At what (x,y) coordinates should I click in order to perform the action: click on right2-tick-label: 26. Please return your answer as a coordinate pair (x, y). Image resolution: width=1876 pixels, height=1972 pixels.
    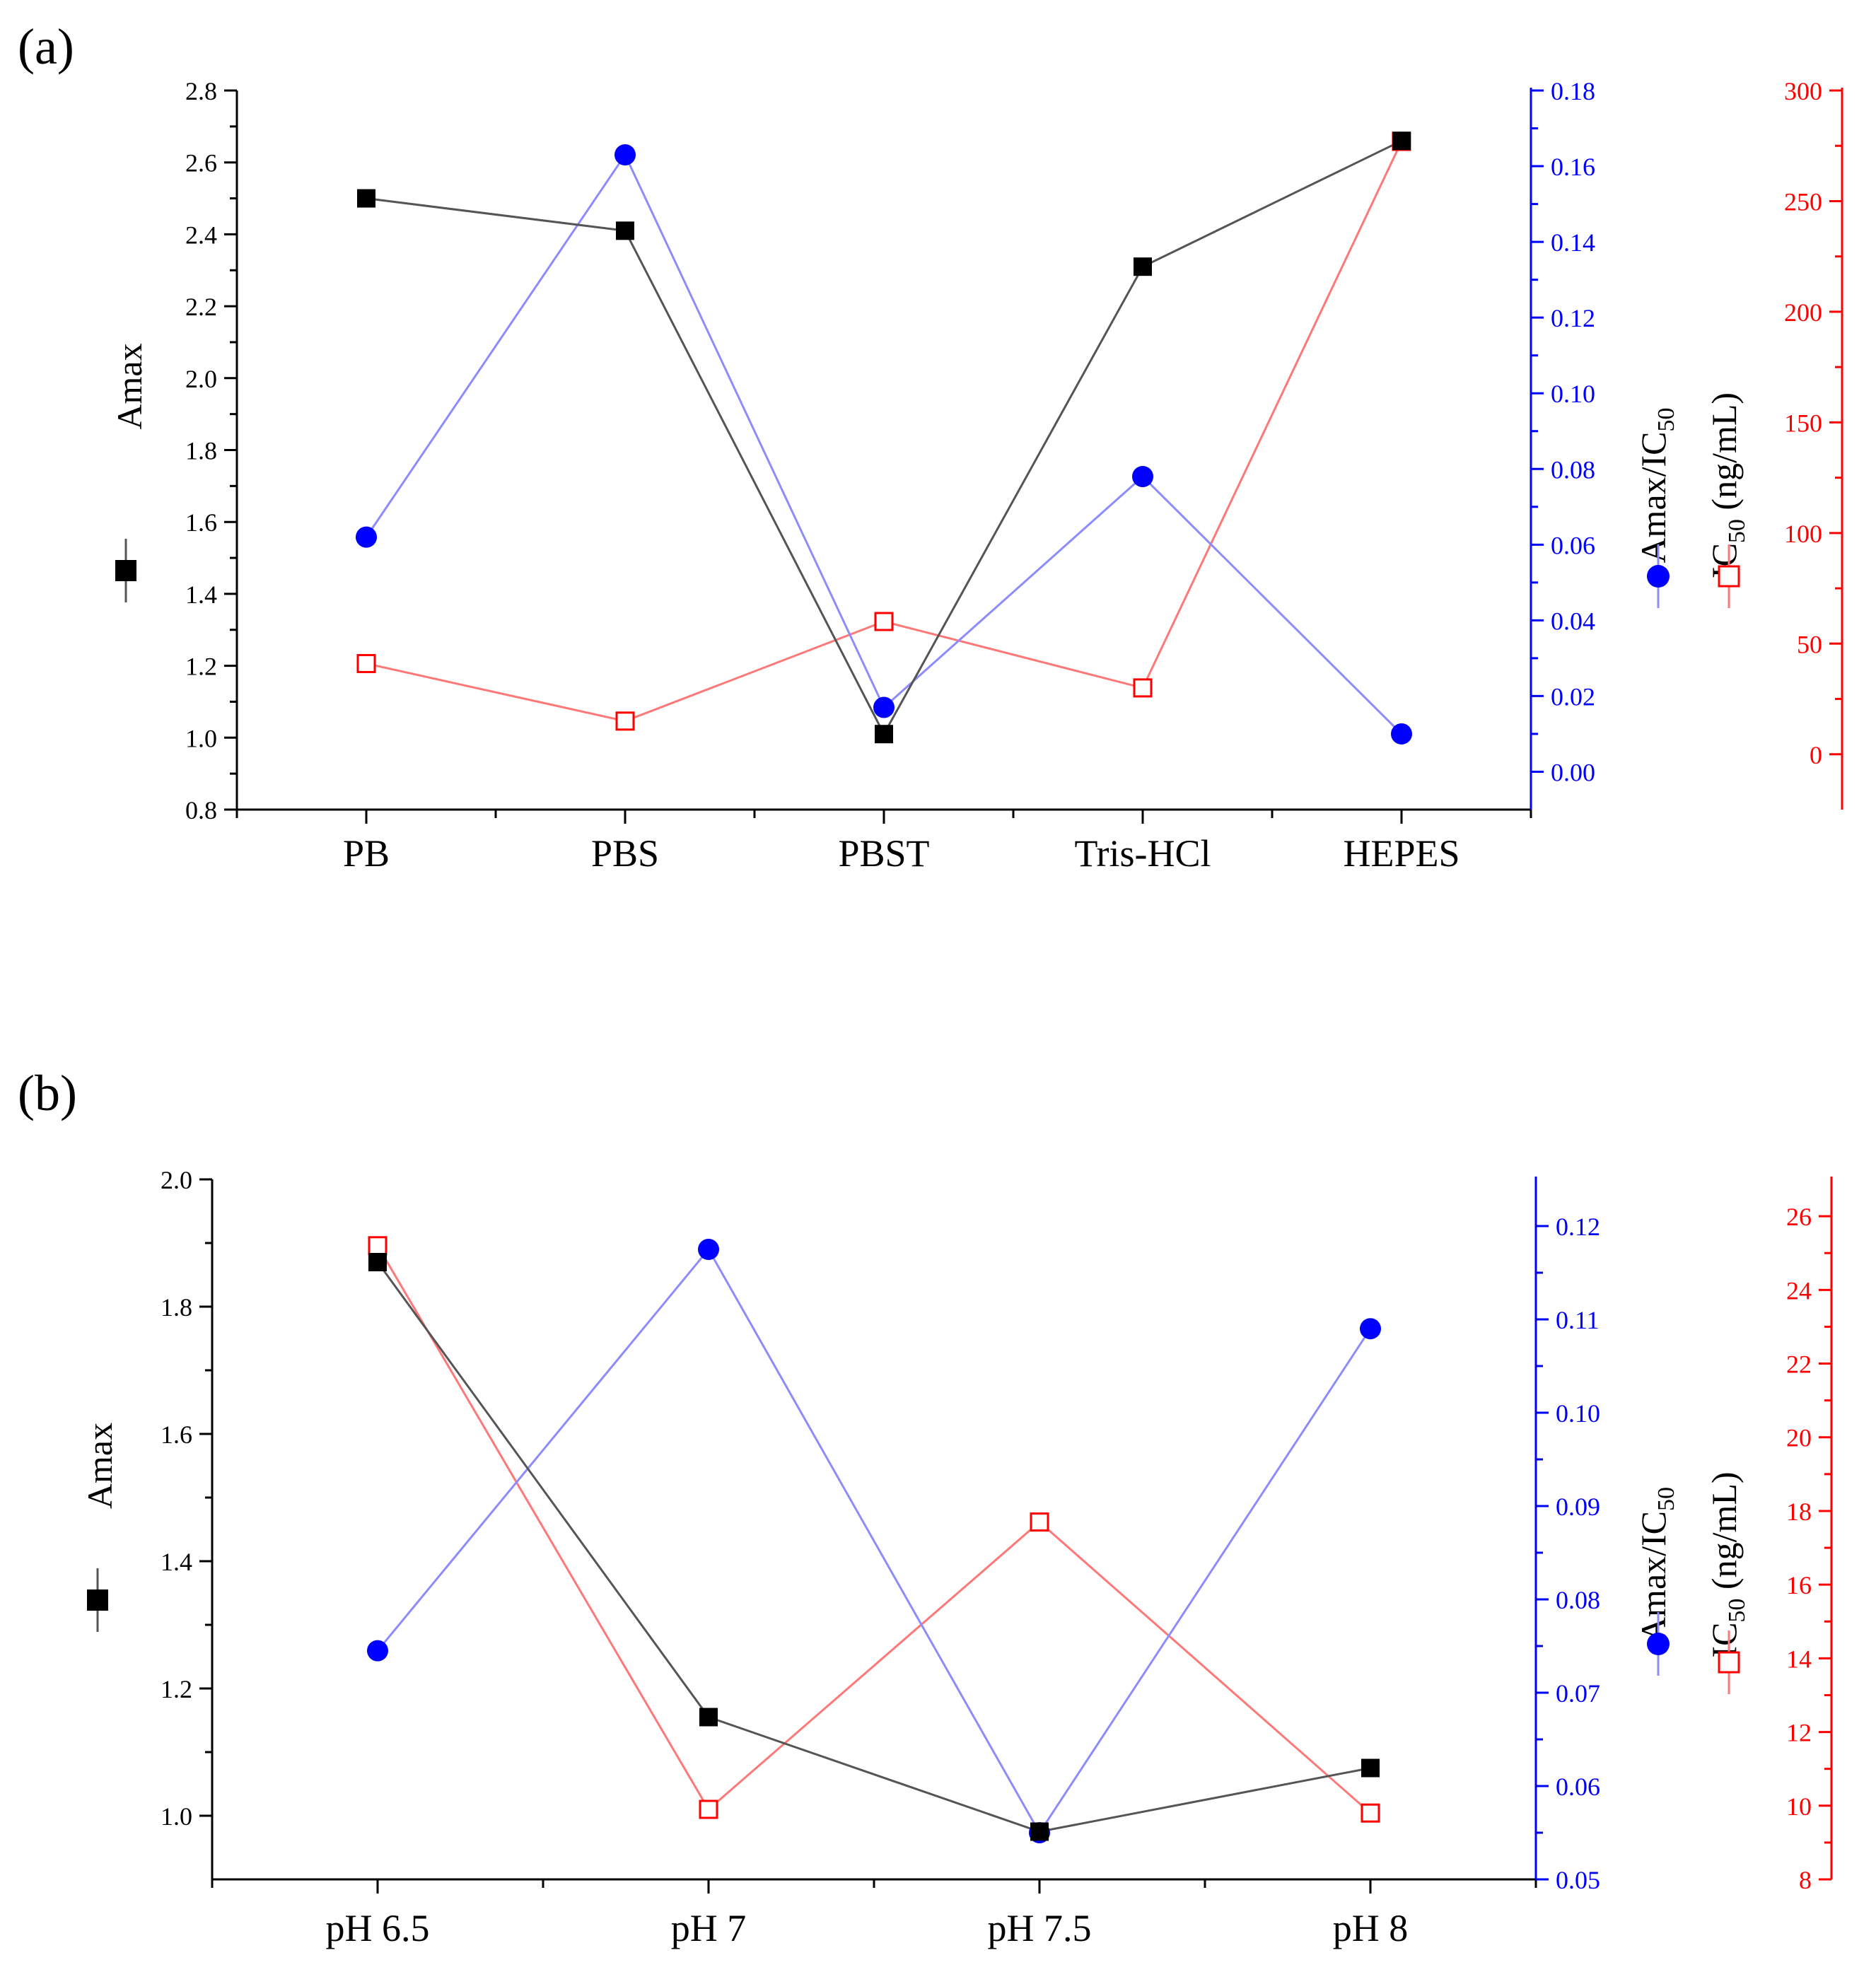
    Looking at the image, I should click on (1799, 1217).